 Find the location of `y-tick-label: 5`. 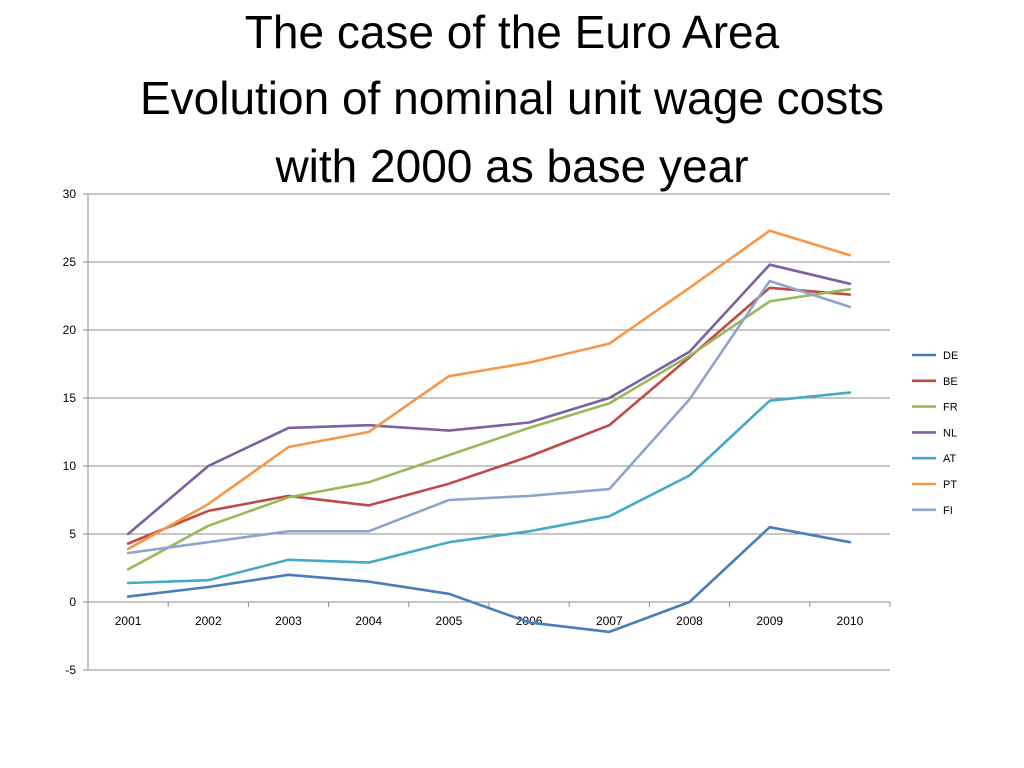

y-tick-label: 5 is located at coordinates (72, 534).